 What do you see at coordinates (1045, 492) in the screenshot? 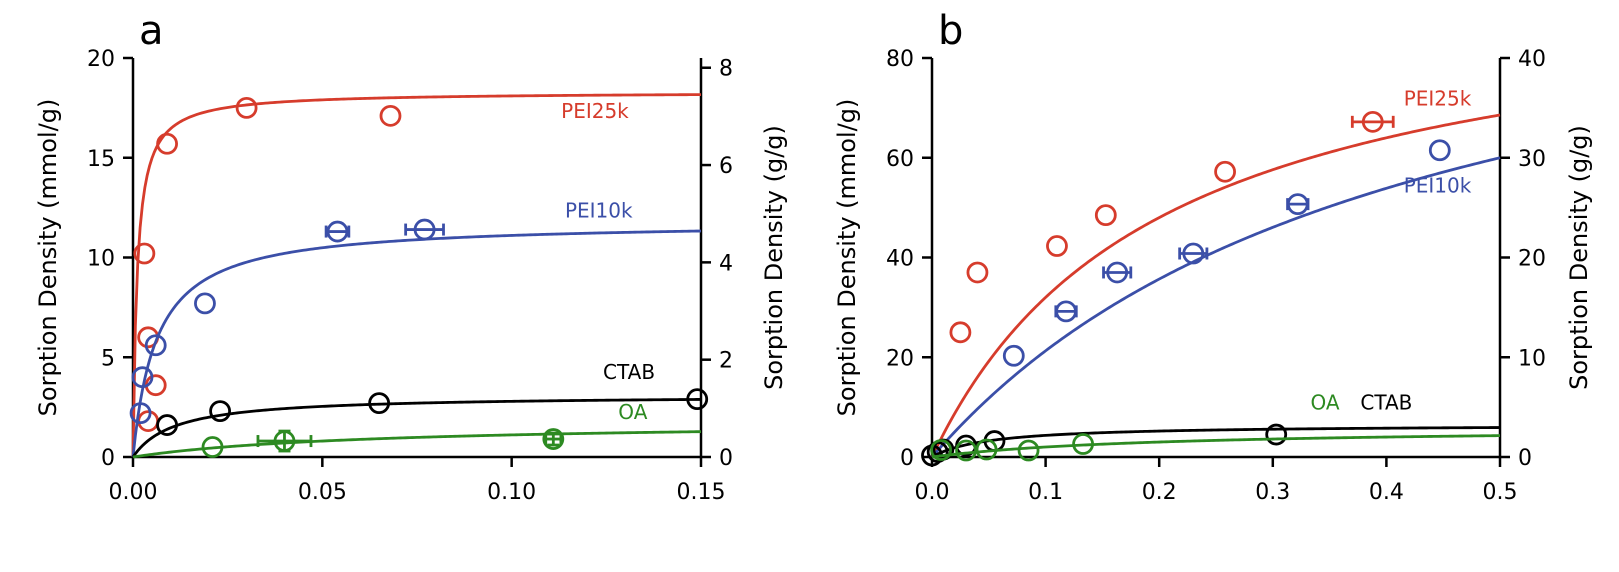
I see `x-tick-label: 0.1` at bounding box center [1045, 492].